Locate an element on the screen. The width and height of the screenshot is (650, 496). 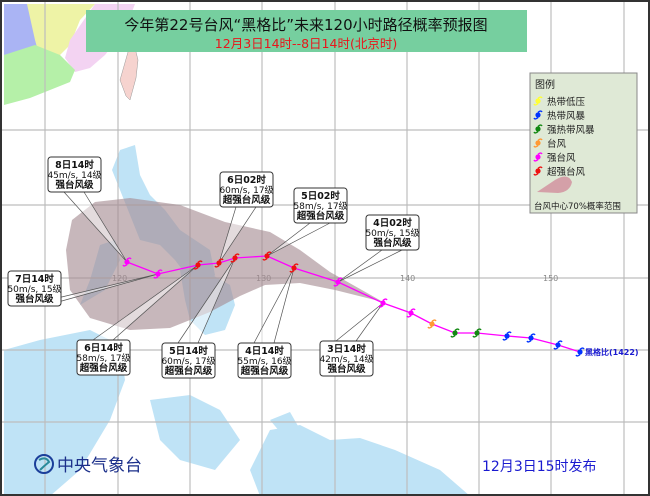
callout-time: 7日14时 is located at coordinates (34, 279).